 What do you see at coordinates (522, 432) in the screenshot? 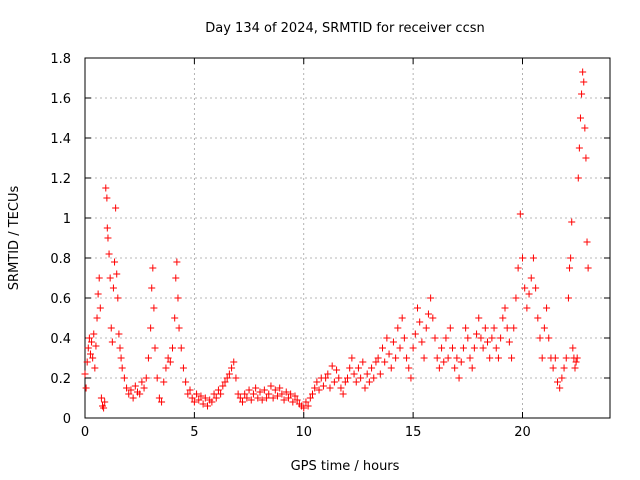
I see `x-tick-label: 20` at bounding box center [522, 432].